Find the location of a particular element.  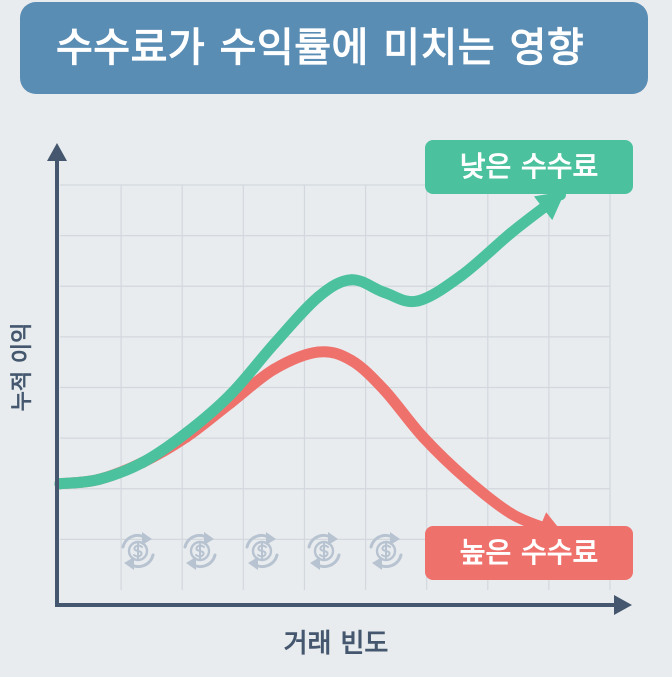

chart-title: 수수료가 수익률에 미치는 영향 is located at coordinates (334, 48).